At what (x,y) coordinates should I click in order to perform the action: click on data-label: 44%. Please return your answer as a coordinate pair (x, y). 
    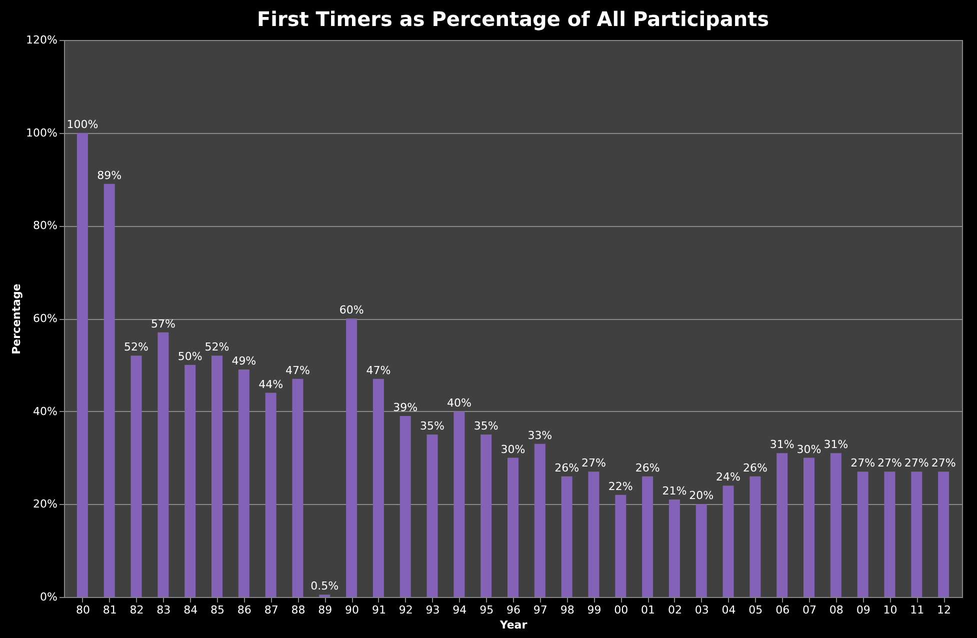
    Looking at the image, I should click on (271, 384).